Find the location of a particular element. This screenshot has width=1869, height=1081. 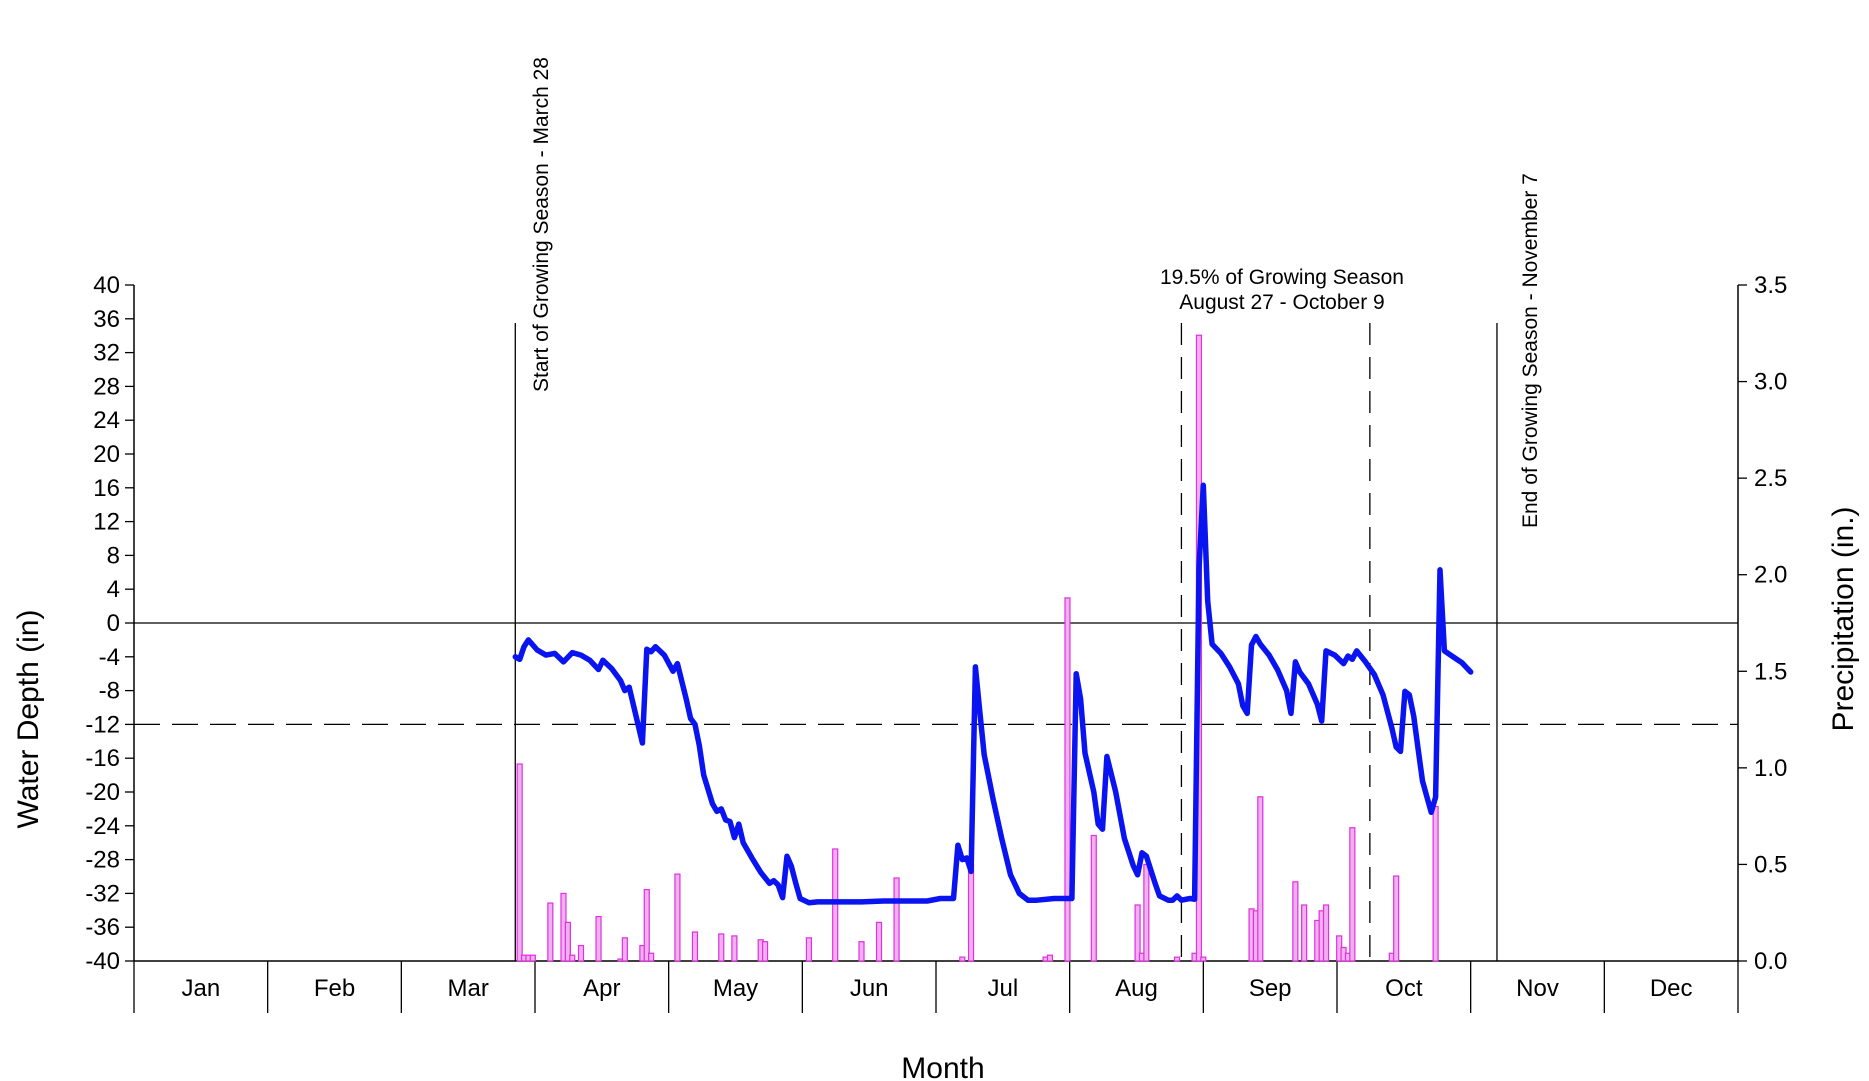

left-tick-label: 24 is located at coordinates (106, 420).